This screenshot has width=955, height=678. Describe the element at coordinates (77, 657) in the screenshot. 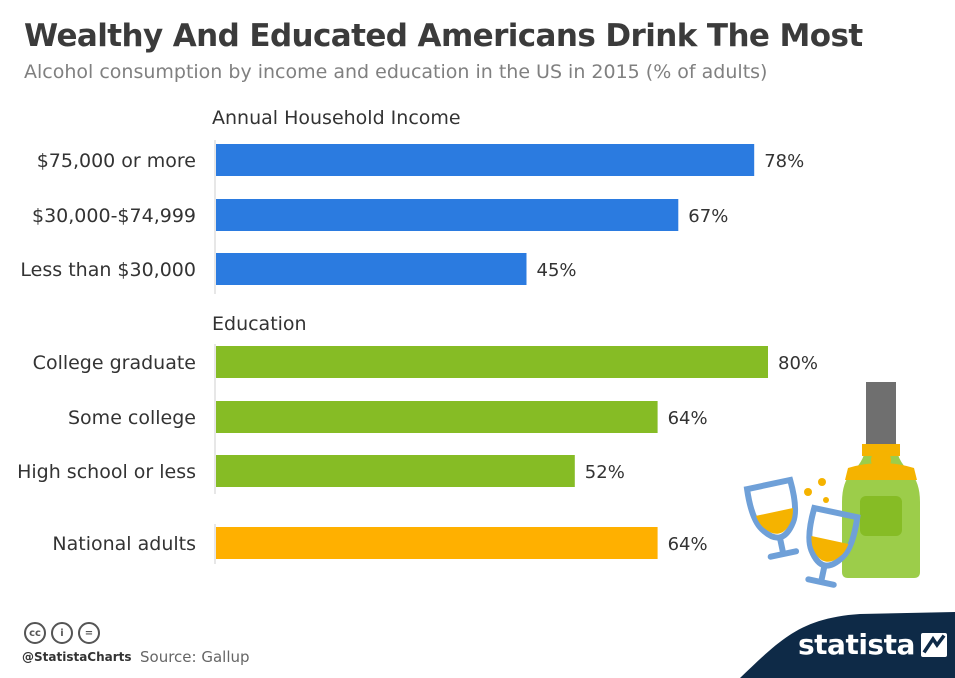

I see `statista-handle: @StatistaCharts` at that location.